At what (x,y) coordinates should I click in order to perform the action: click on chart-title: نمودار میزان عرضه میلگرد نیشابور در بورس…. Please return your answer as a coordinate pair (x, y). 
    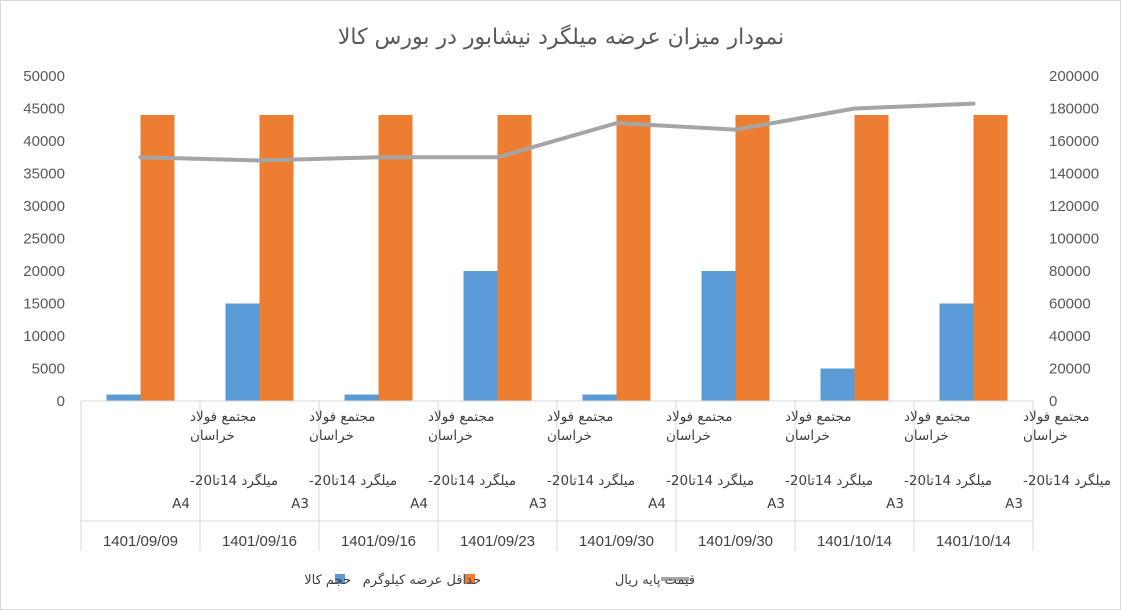
    Looking at the image, I should click on (561, 37).